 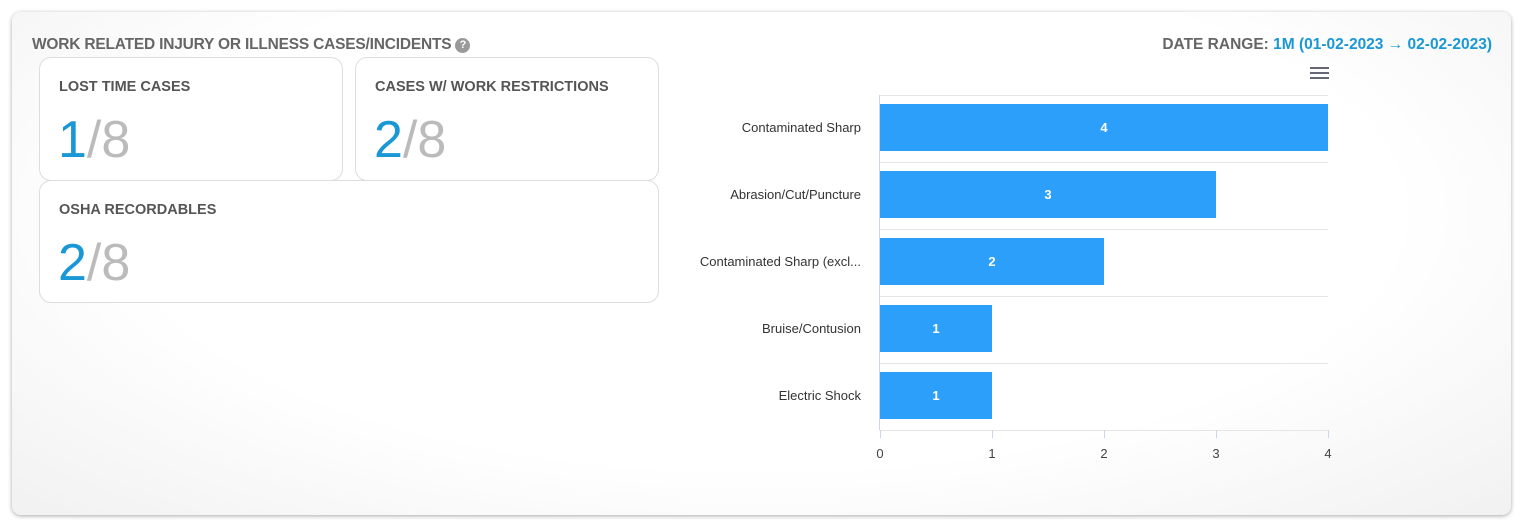 I want to click on data-label: 3, so click(x=1047, y=194).